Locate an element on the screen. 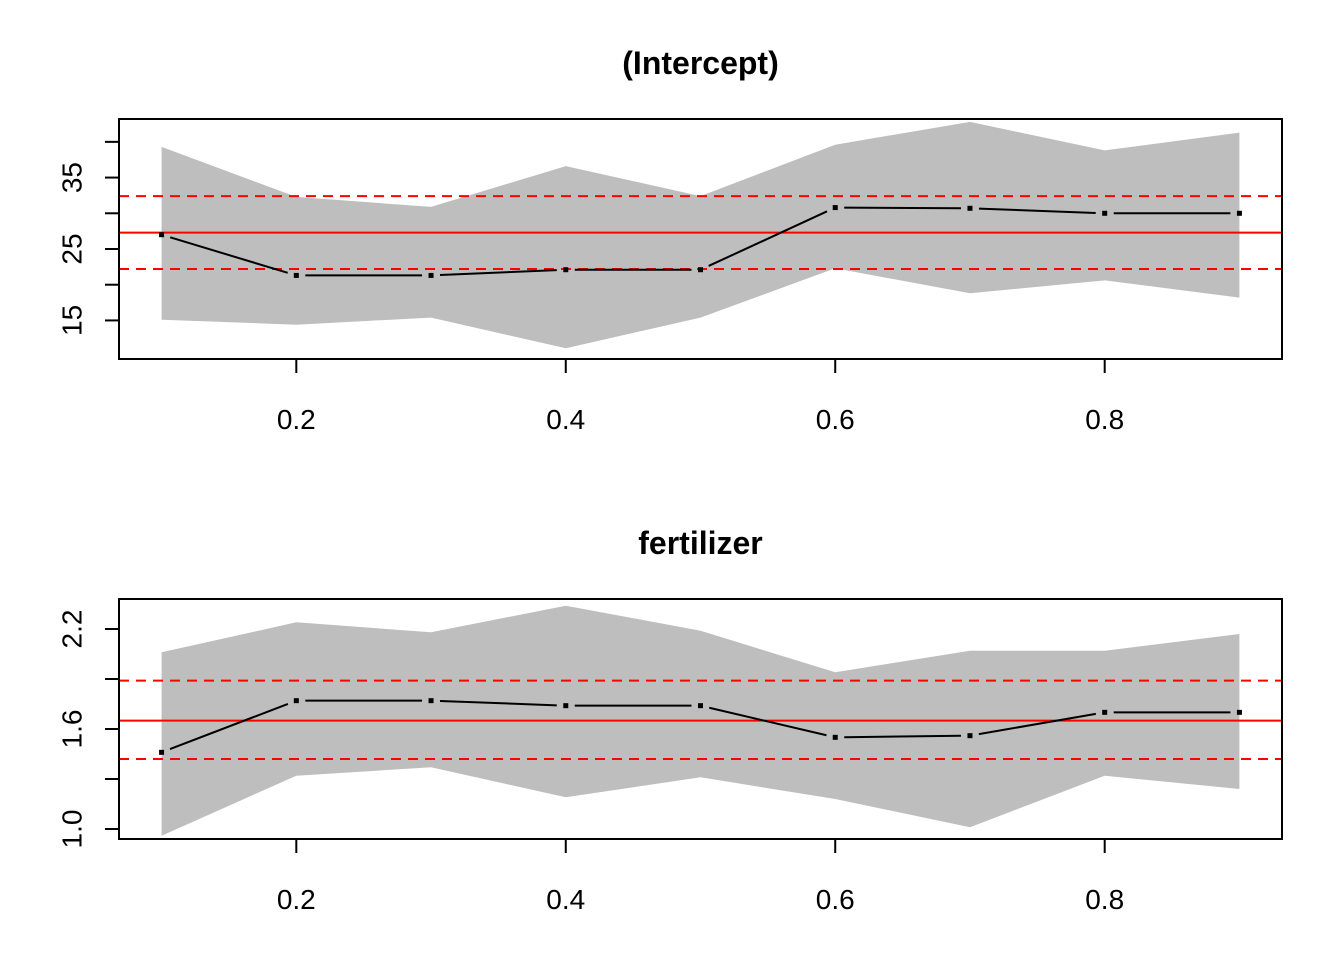 This screenshot has width=1344, height=960. panel-title: (Intercept) is located at coordinates (700, 63).